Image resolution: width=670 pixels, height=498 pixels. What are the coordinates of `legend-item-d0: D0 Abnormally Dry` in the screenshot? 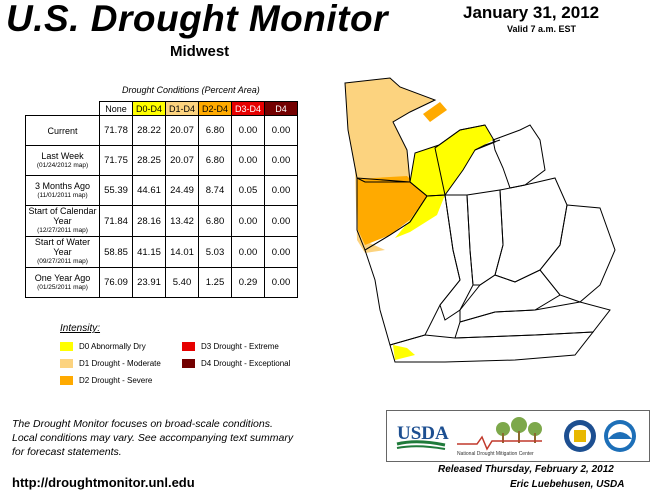 It's located at (103, 346).